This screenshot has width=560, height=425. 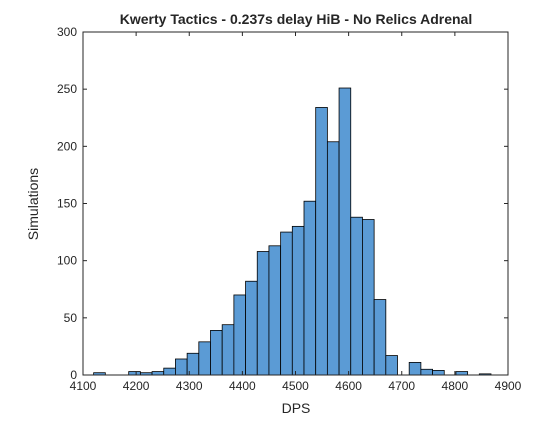 I want to click on y-tick-label: 100, so click(x=67, y=261).